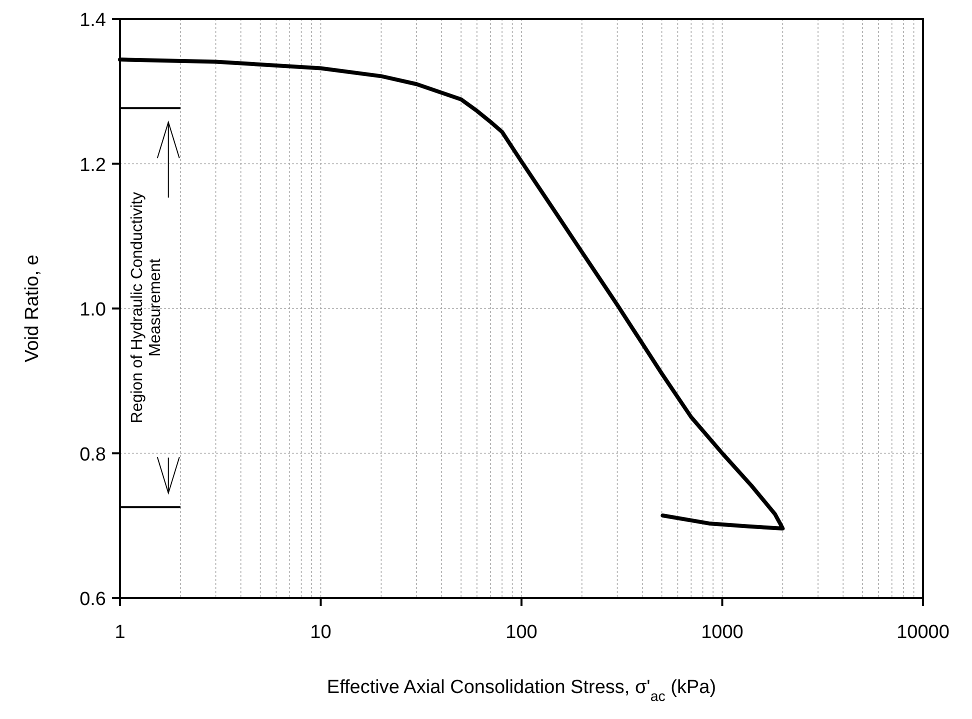  Describe the element at coordinates (93, 310) in the screenshot. I see `y-tick-label: 1.0` at that location.